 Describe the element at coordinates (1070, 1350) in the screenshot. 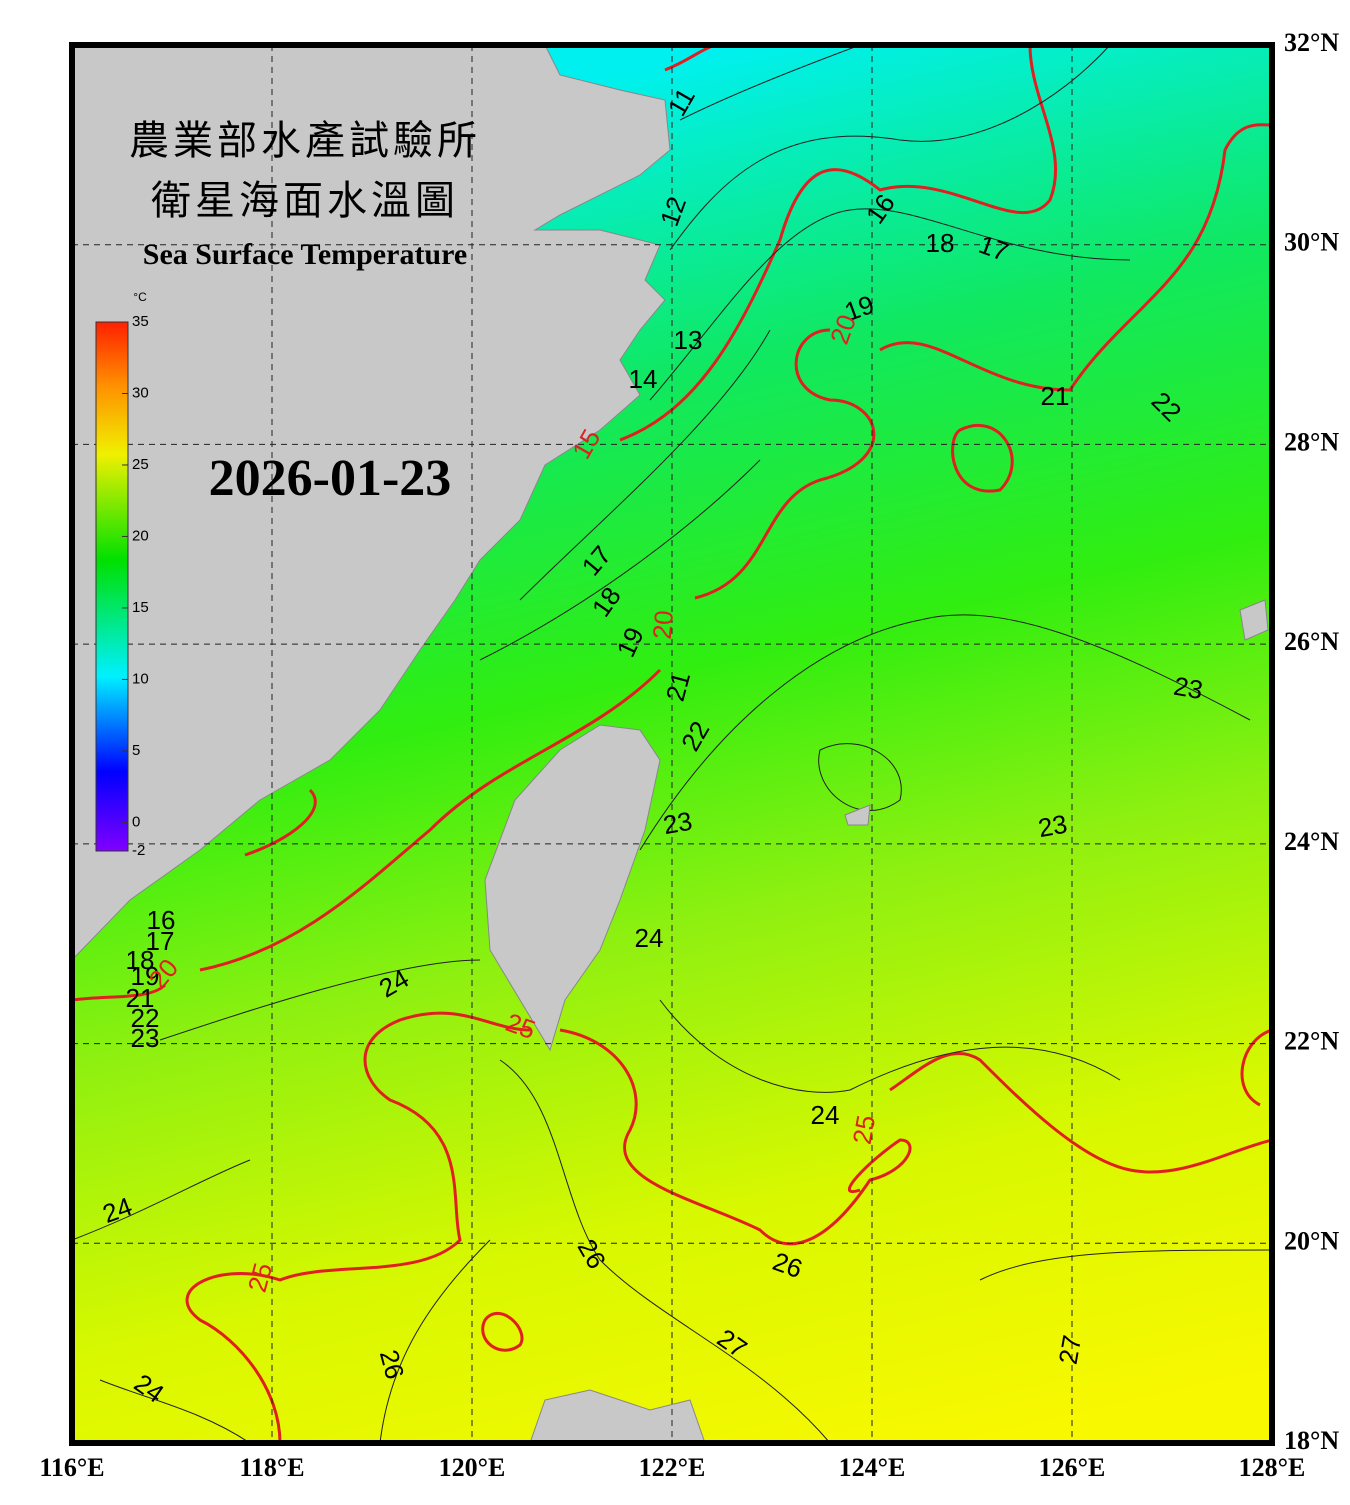

I see `isotherm-label: 27` at that location.